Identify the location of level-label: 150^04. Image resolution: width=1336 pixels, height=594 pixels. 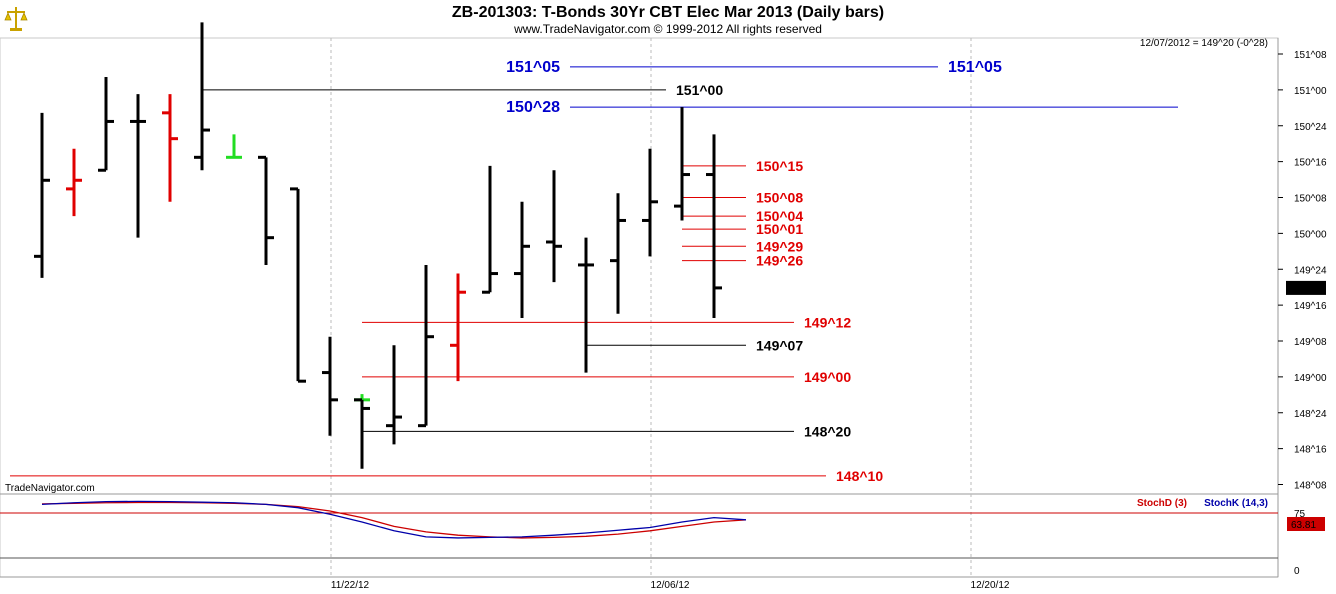
(779, 216).